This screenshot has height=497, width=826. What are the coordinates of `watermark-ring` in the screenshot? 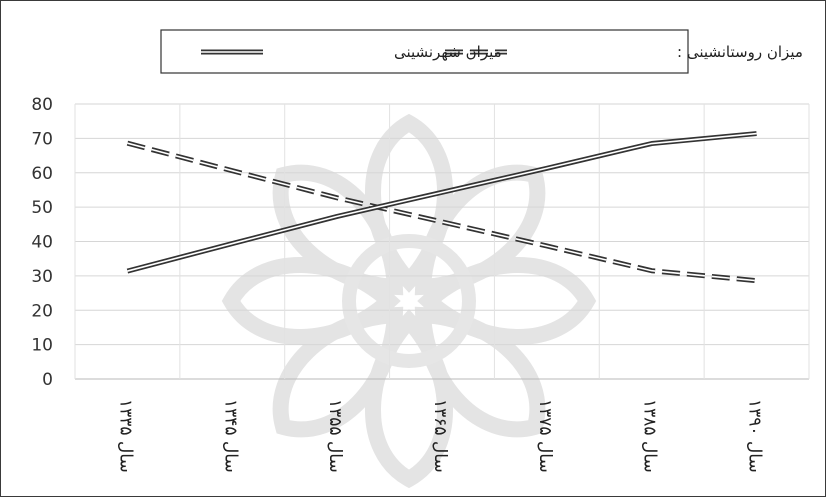 It's located at (409, 301).